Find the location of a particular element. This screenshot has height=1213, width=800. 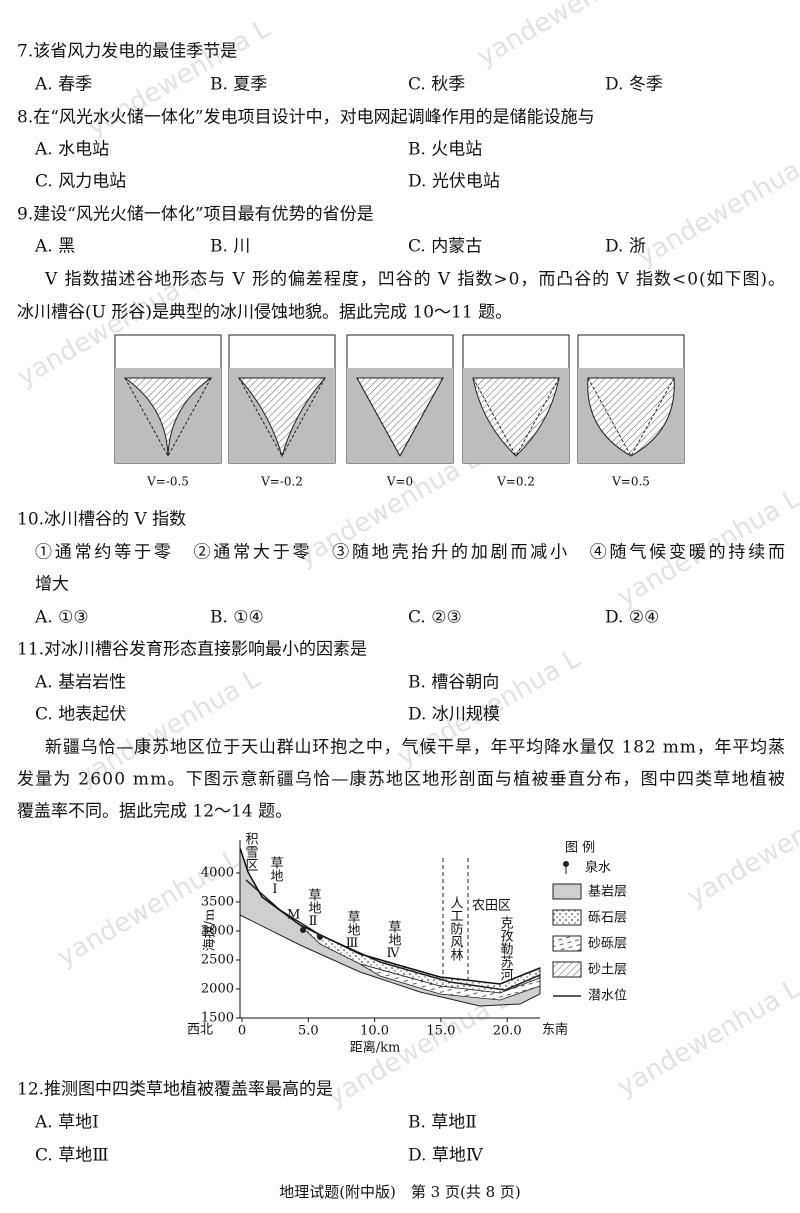

question-stem: 10.冰川槽谷的 V 指数 is located at coordinates (101, 520).